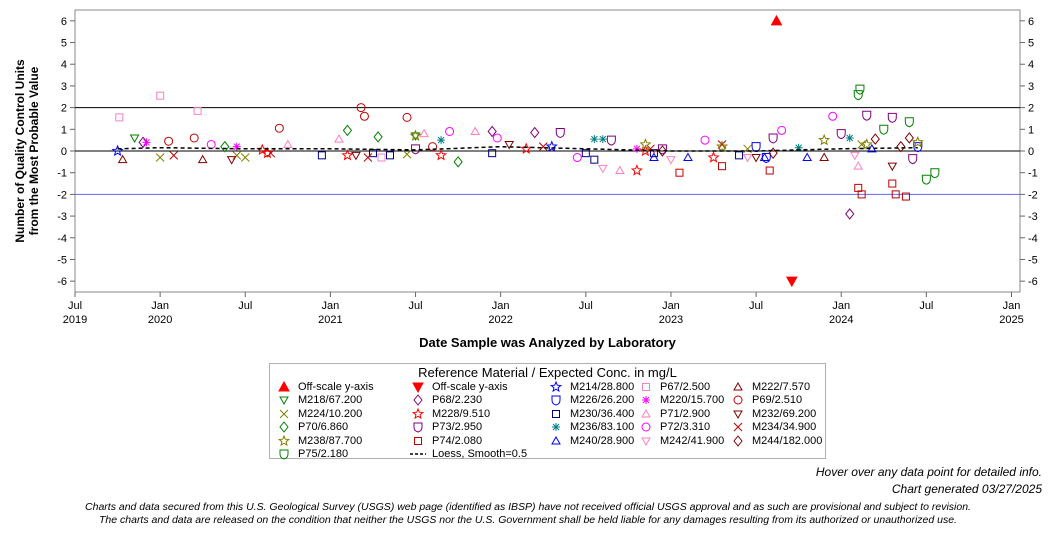  I want to click on legend-item: M234/34.900, so click(774, 428).